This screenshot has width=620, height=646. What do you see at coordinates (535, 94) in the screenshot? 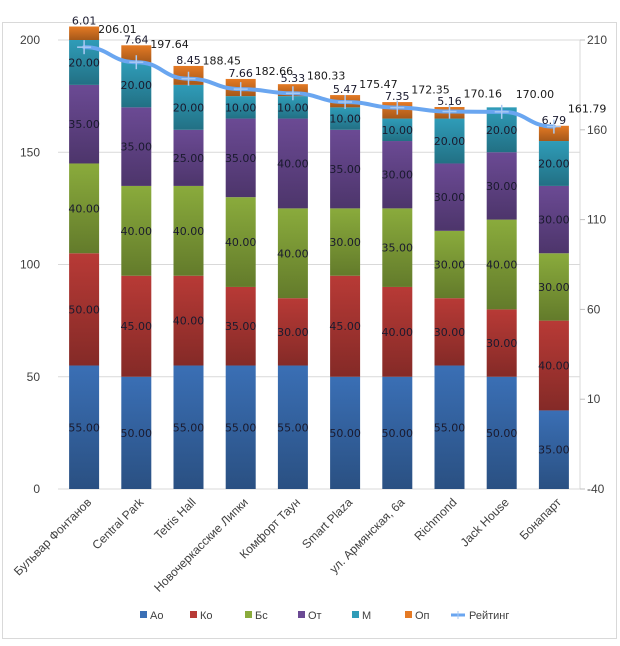
I see `rating-data-label: 170.00` at bounding box center [535, 94].